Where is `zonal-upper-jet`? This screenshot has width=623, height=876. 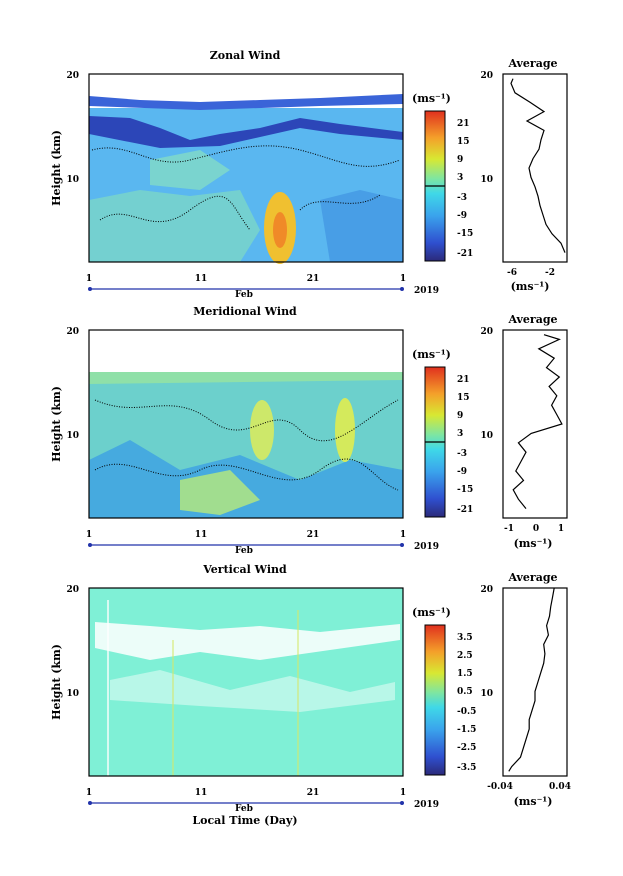
zonal-upper-jet is located at coordinates (246, 102).